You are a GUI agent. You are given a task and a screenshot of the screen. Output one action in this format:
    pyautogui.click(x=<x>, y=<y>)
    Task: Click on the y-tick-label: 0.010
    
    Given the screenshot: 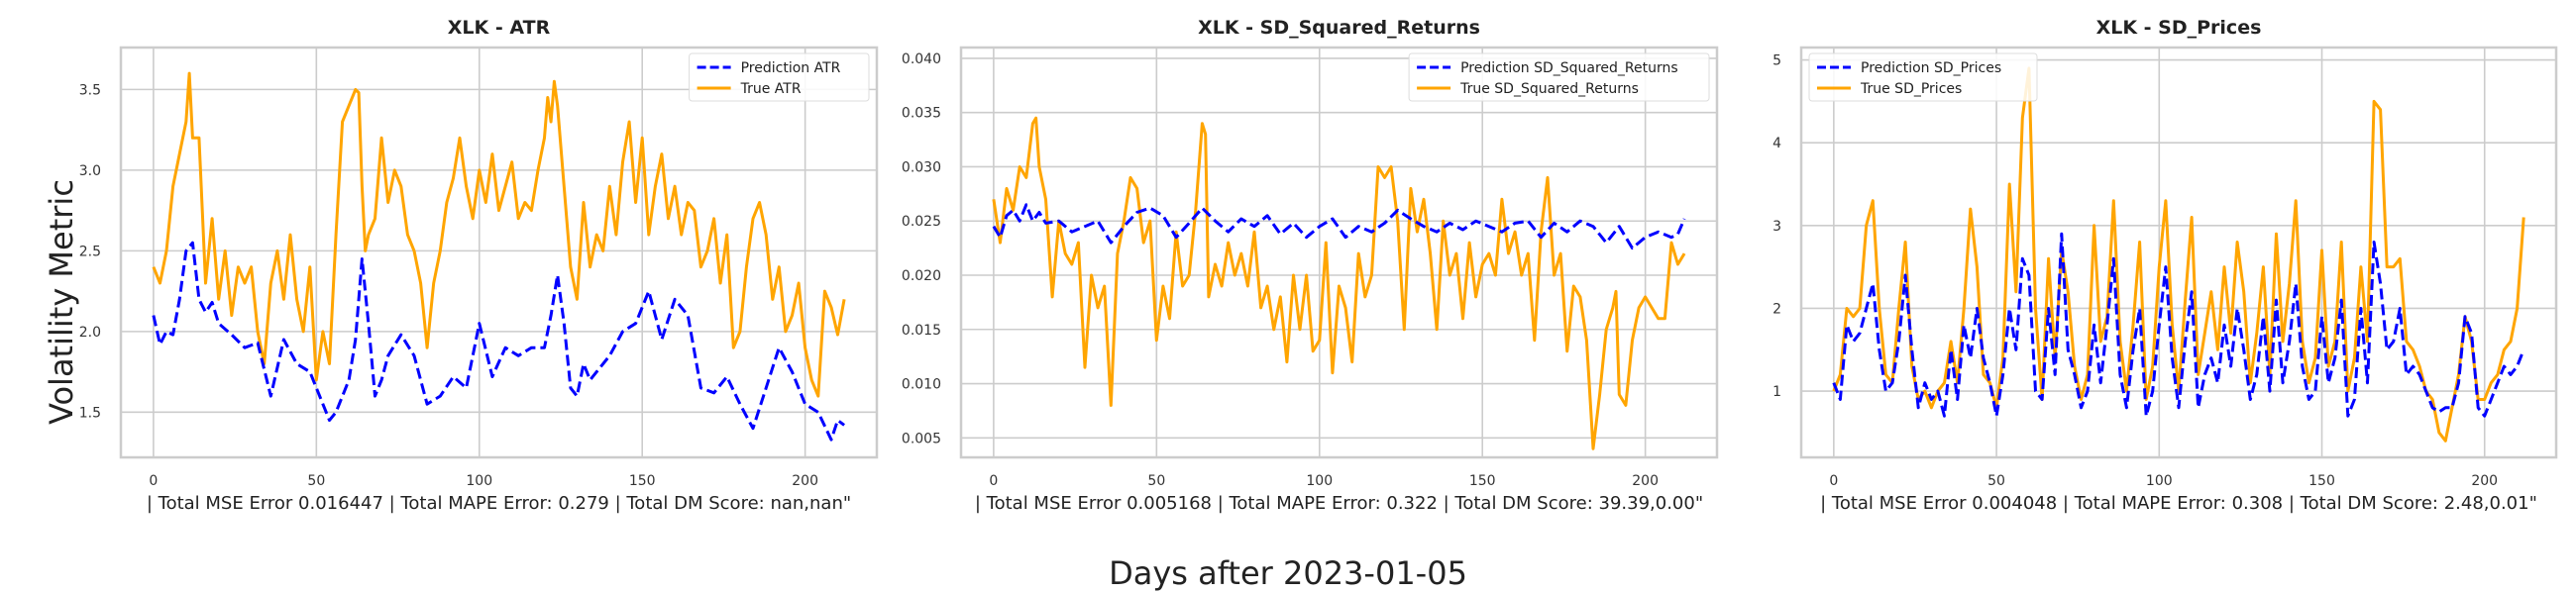 What is the action you would take?
    pyautogui.click(x=921, y=385)
    